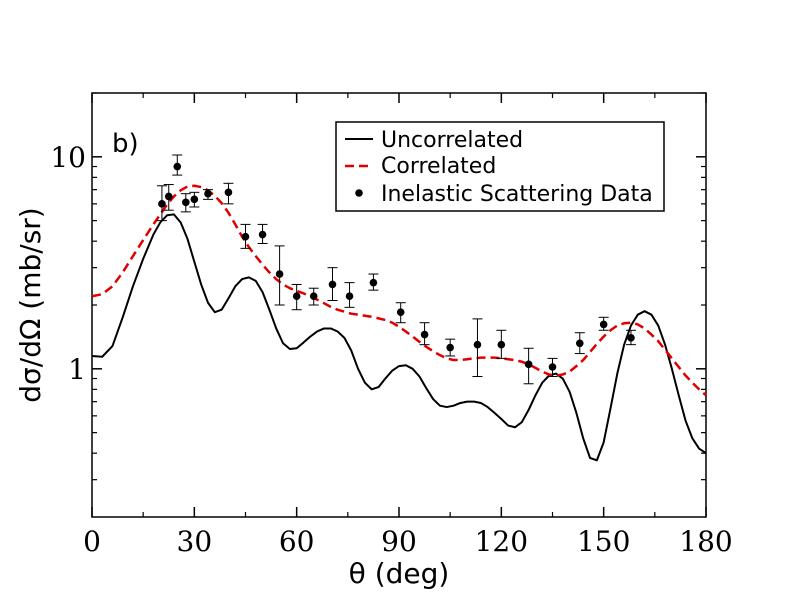 This screenshot has width=792, height=612. I want to click on legend-swatch-data, so click(359, 193).